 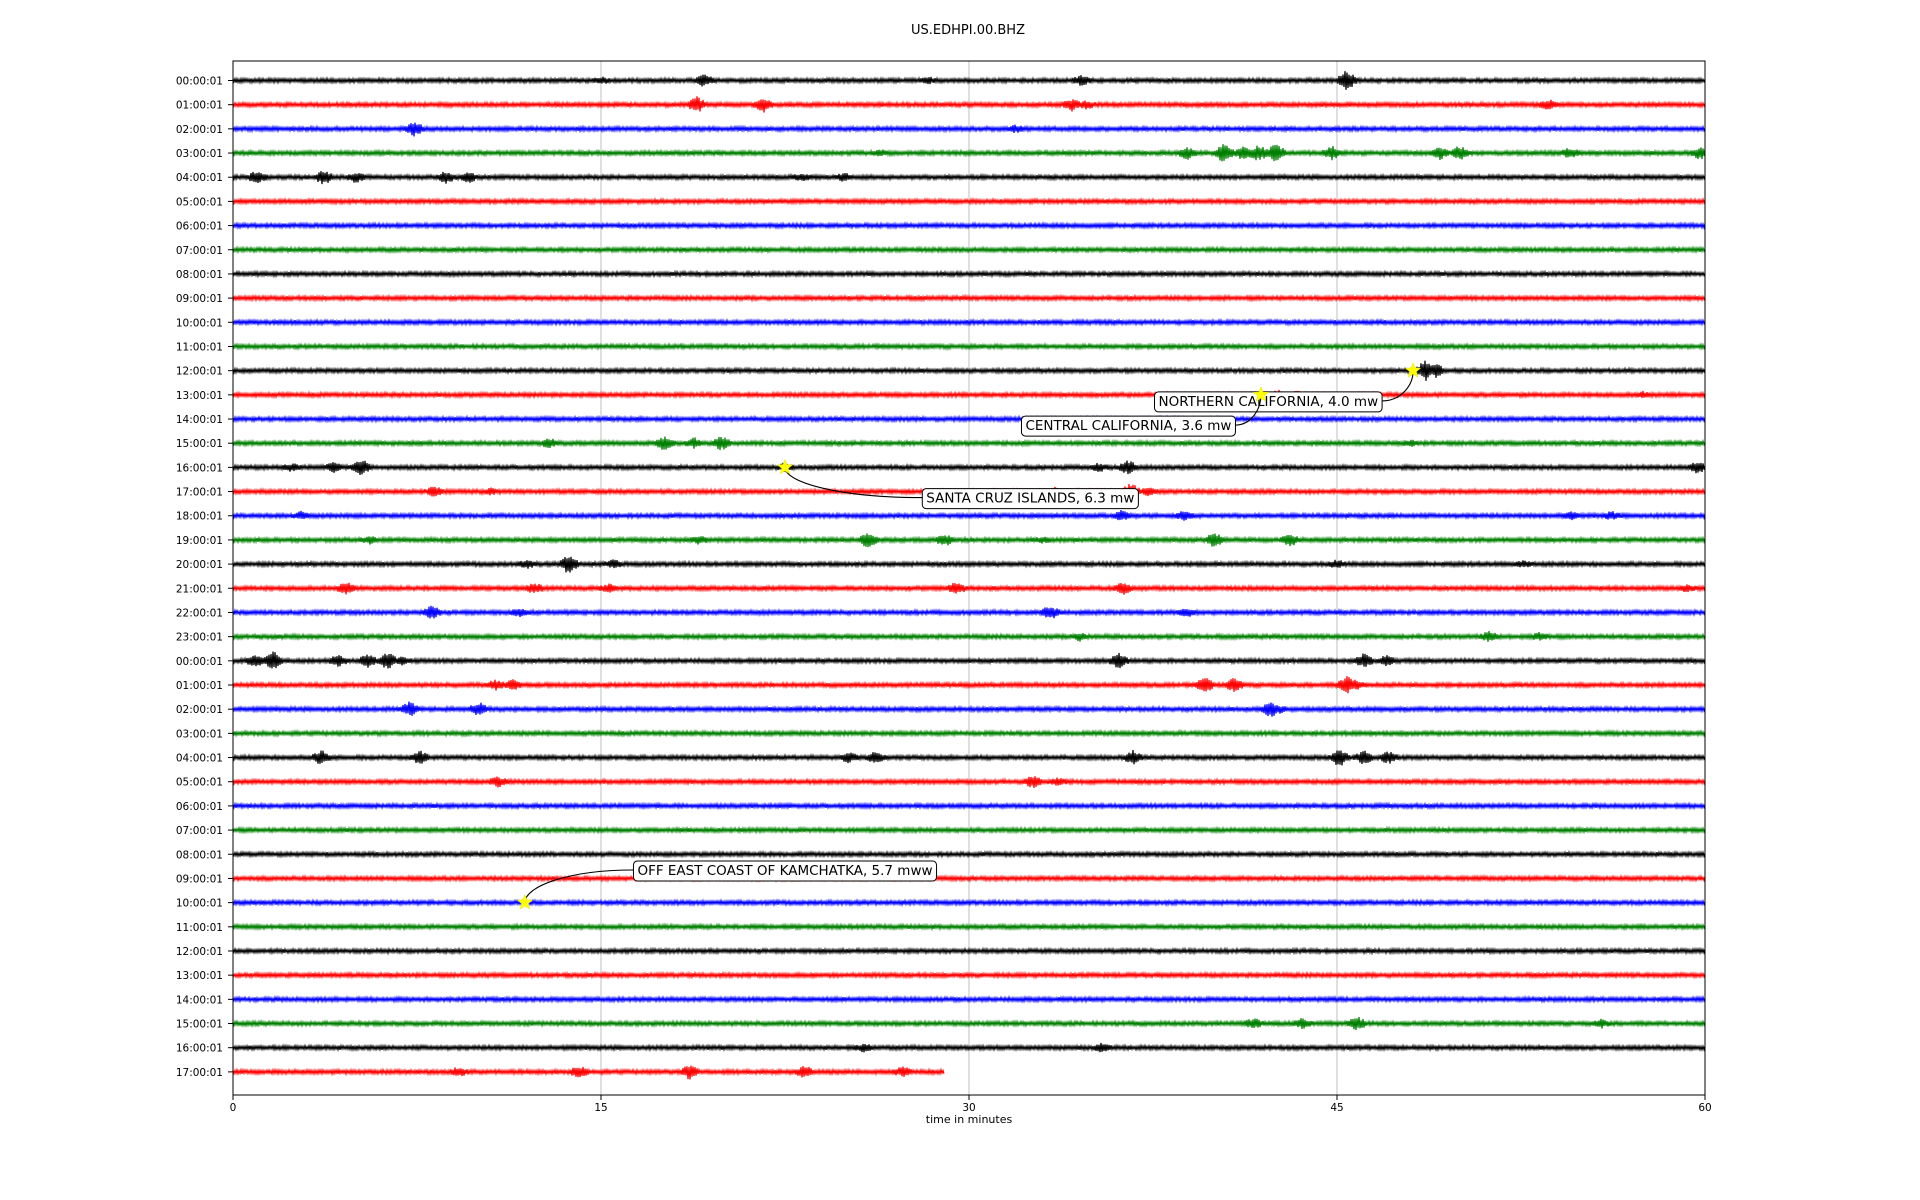 I want to click on event-annotation: SANTA CRUZ ISLANDS, 6.3 mw, so click(x=1030, y=499).